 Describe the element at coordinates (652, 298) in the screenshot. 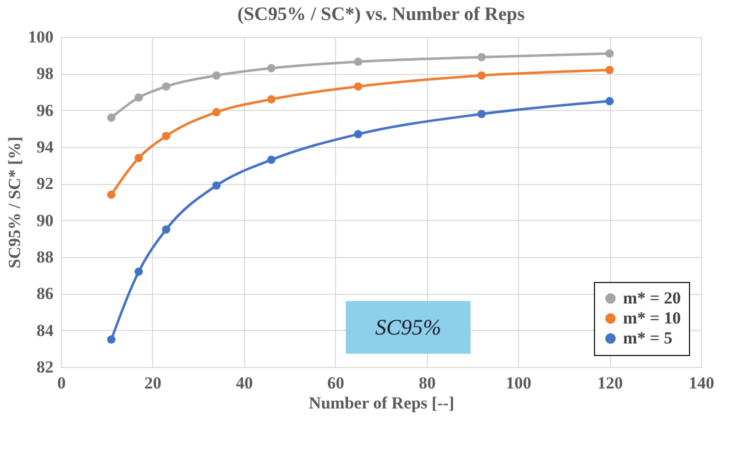

I see `legend-label: m* = 20` at that location.